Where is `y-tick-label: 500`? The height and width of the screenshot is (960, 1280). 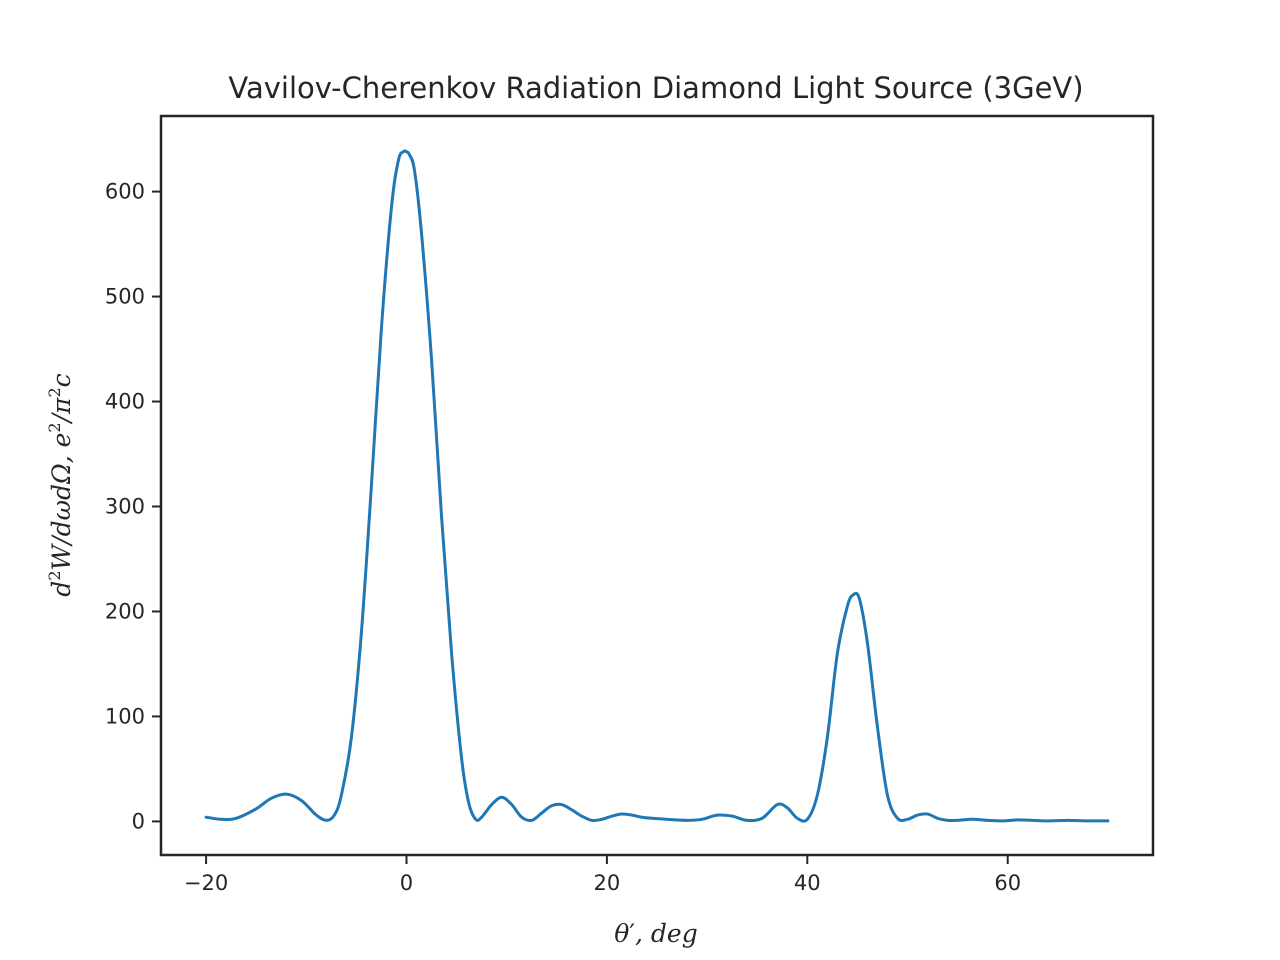 y-tick-label: 500 is located at coordinates (125, 297).